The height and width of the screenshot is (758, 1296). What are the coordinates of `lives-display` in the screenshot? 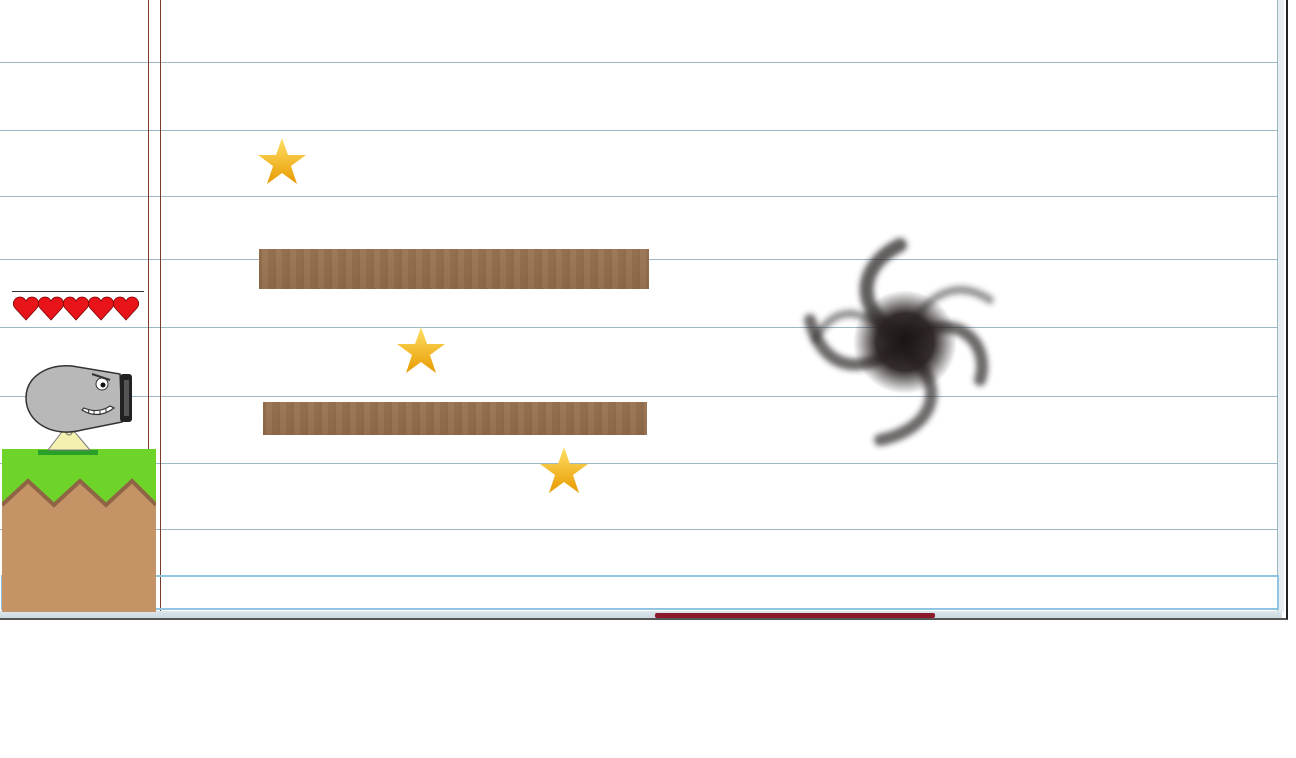 It's located at (78, 307).